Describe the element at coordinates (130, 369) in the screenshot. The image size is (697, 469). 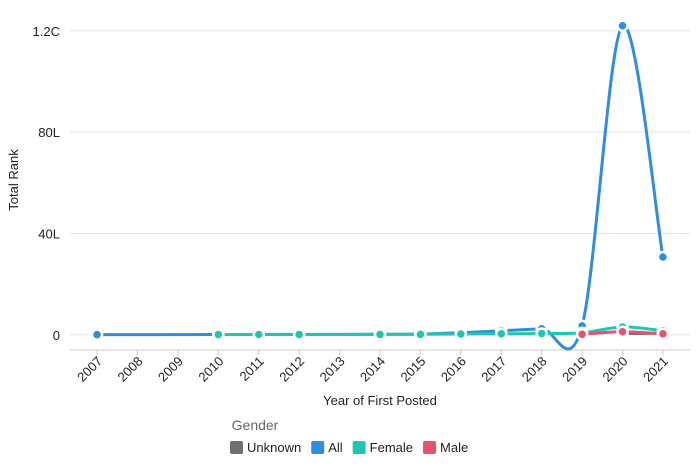
I see `x-tick-label: 2008` at that location.